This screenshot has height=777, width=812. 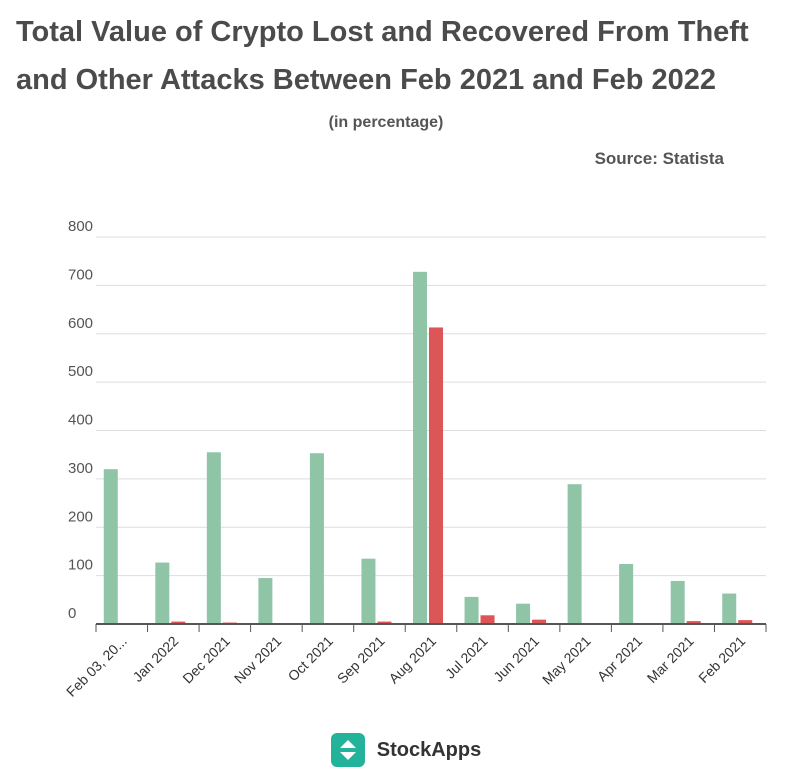 I want to click on y-tick-label: 0, so click(x=72, y=613).